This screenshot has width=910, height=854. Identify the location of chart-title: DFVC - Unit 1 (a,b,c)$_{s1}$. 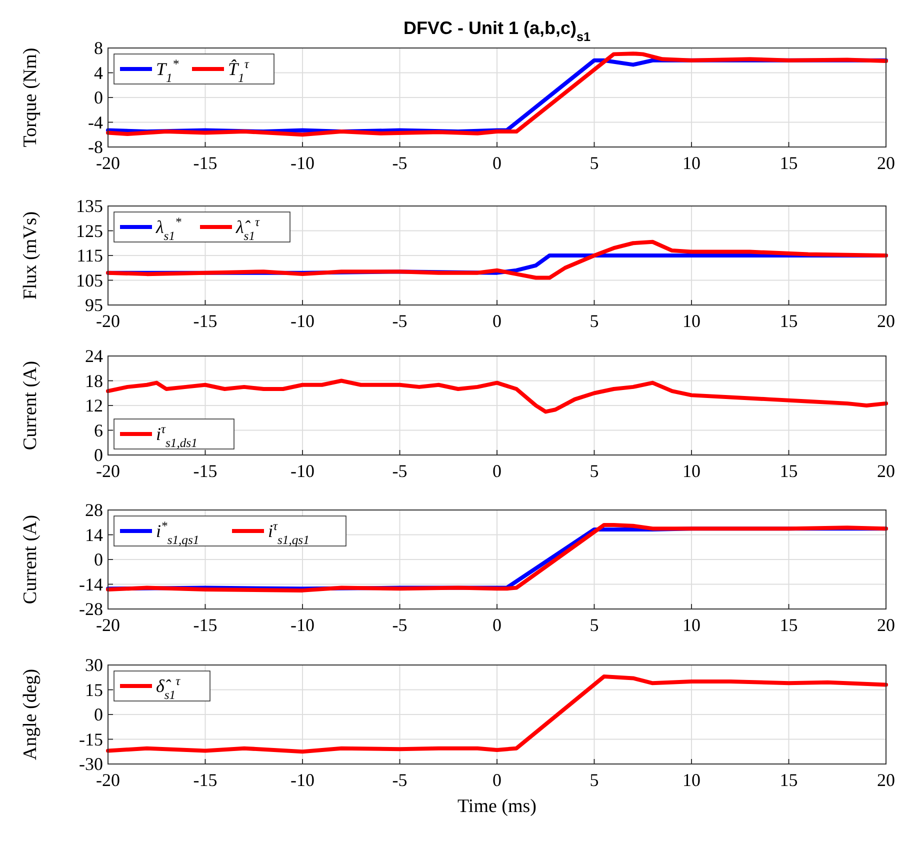
(497, 31).